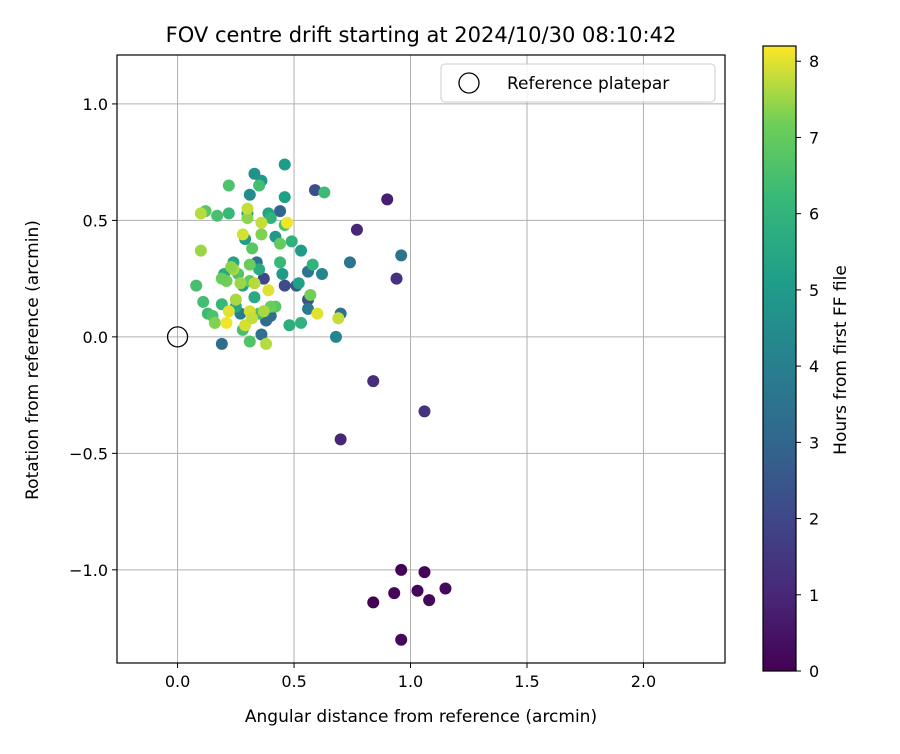 This screenshot has height=754, width=900. What do you see at coordinates (814, 519) in the screenshot?
I see `colorbar-tick-label: 2` at bounding box center [814, 519].